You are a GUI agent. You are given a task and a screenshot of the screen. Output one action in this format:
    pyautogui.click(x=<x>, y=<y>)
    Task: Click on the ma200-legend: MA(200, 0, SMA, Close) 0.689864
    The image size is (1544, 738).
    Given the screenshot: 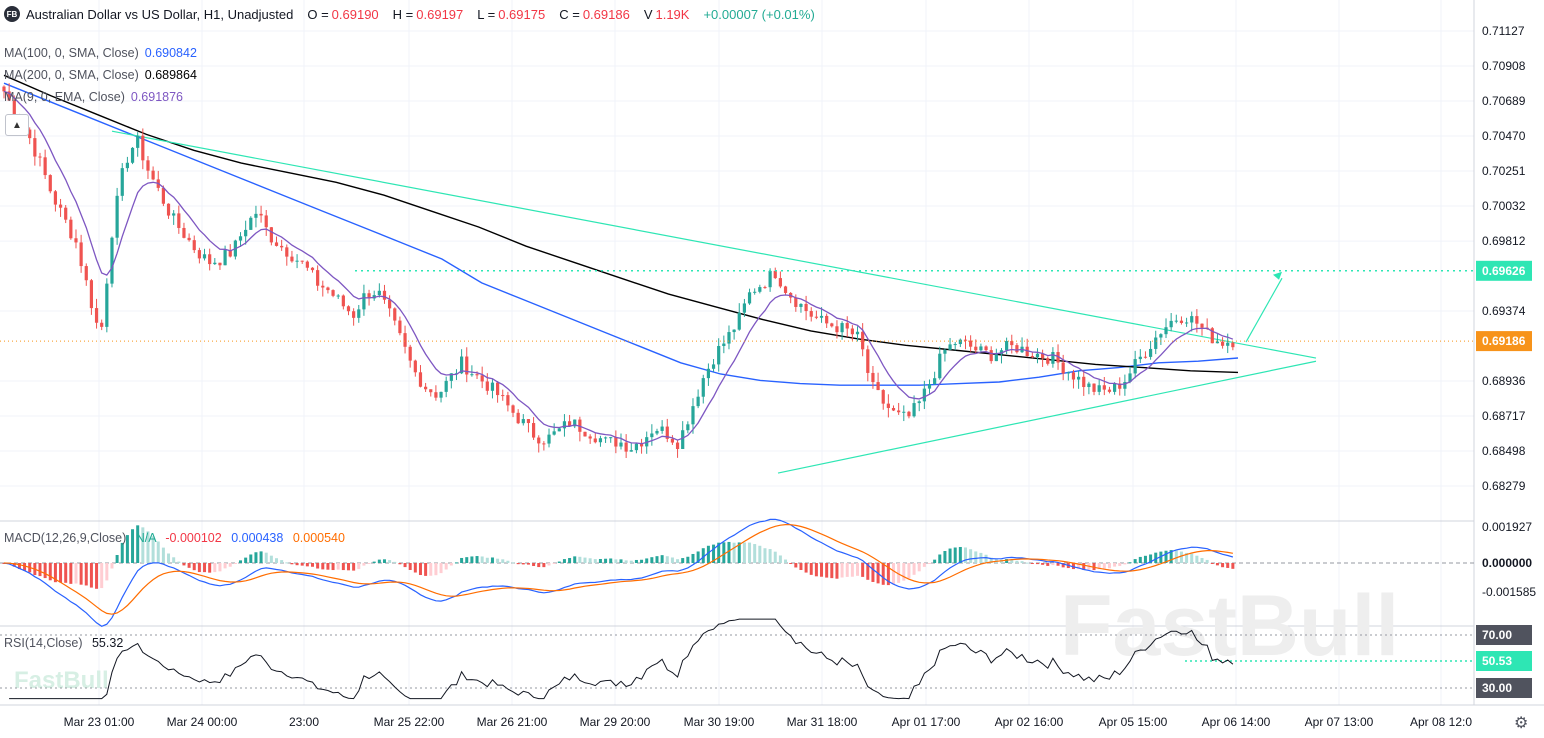 What is the action you would take?
    pyautogui.click(x=100, y=75)
    